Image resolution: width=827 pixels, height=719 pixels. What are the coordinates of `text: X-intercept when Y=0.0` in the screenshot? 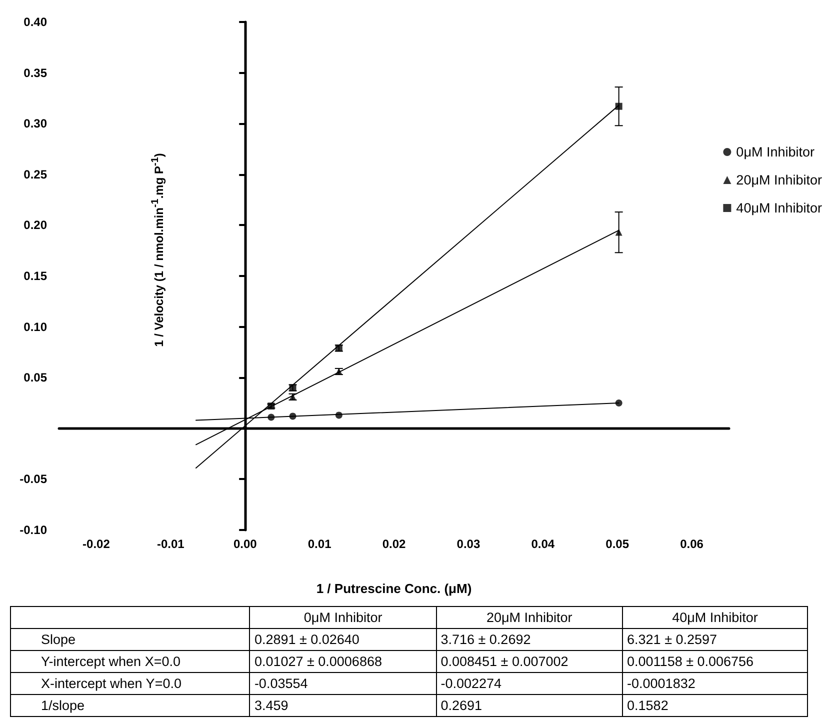 It's located at (130, 683).